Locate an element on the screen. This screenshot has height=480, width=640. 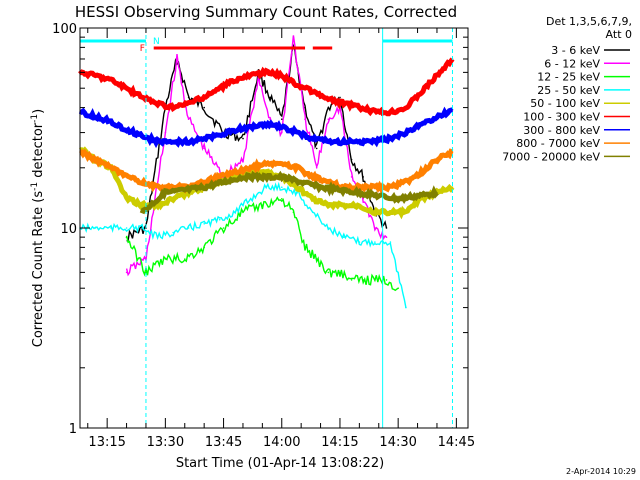
y-axis-label-sup2: -1 is located at coordinates (35, 118).